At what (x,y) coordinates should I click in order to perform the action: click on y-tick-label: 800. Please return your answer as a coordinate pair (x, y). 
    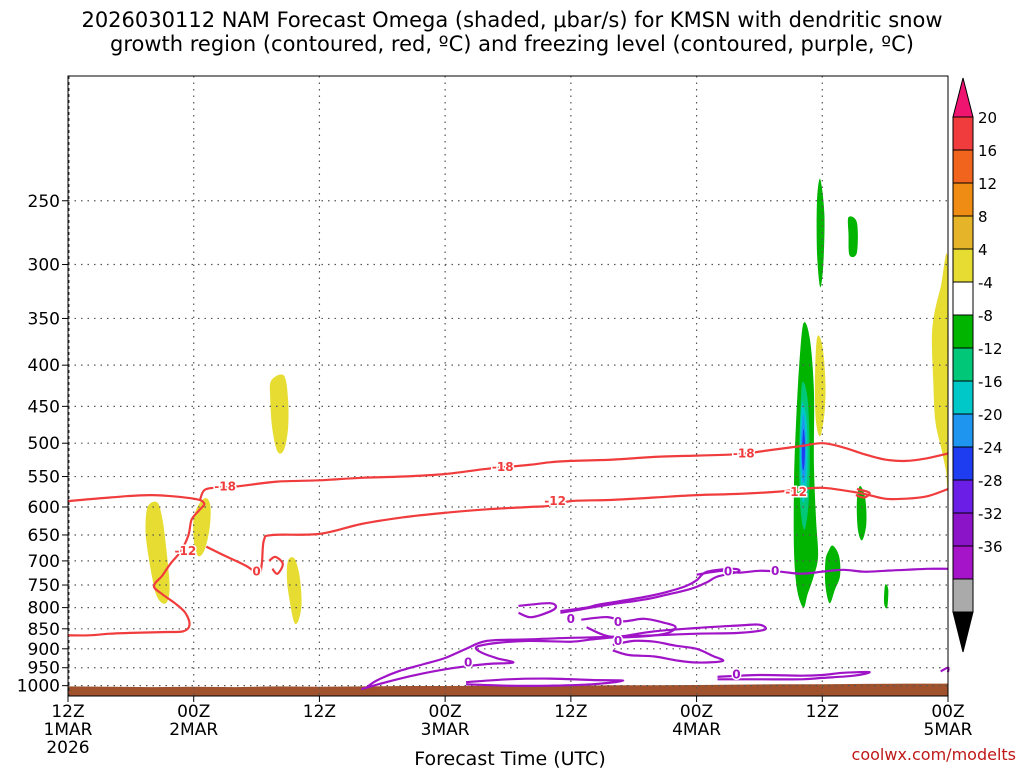
    Looking at the image, I should click on (44, 609).